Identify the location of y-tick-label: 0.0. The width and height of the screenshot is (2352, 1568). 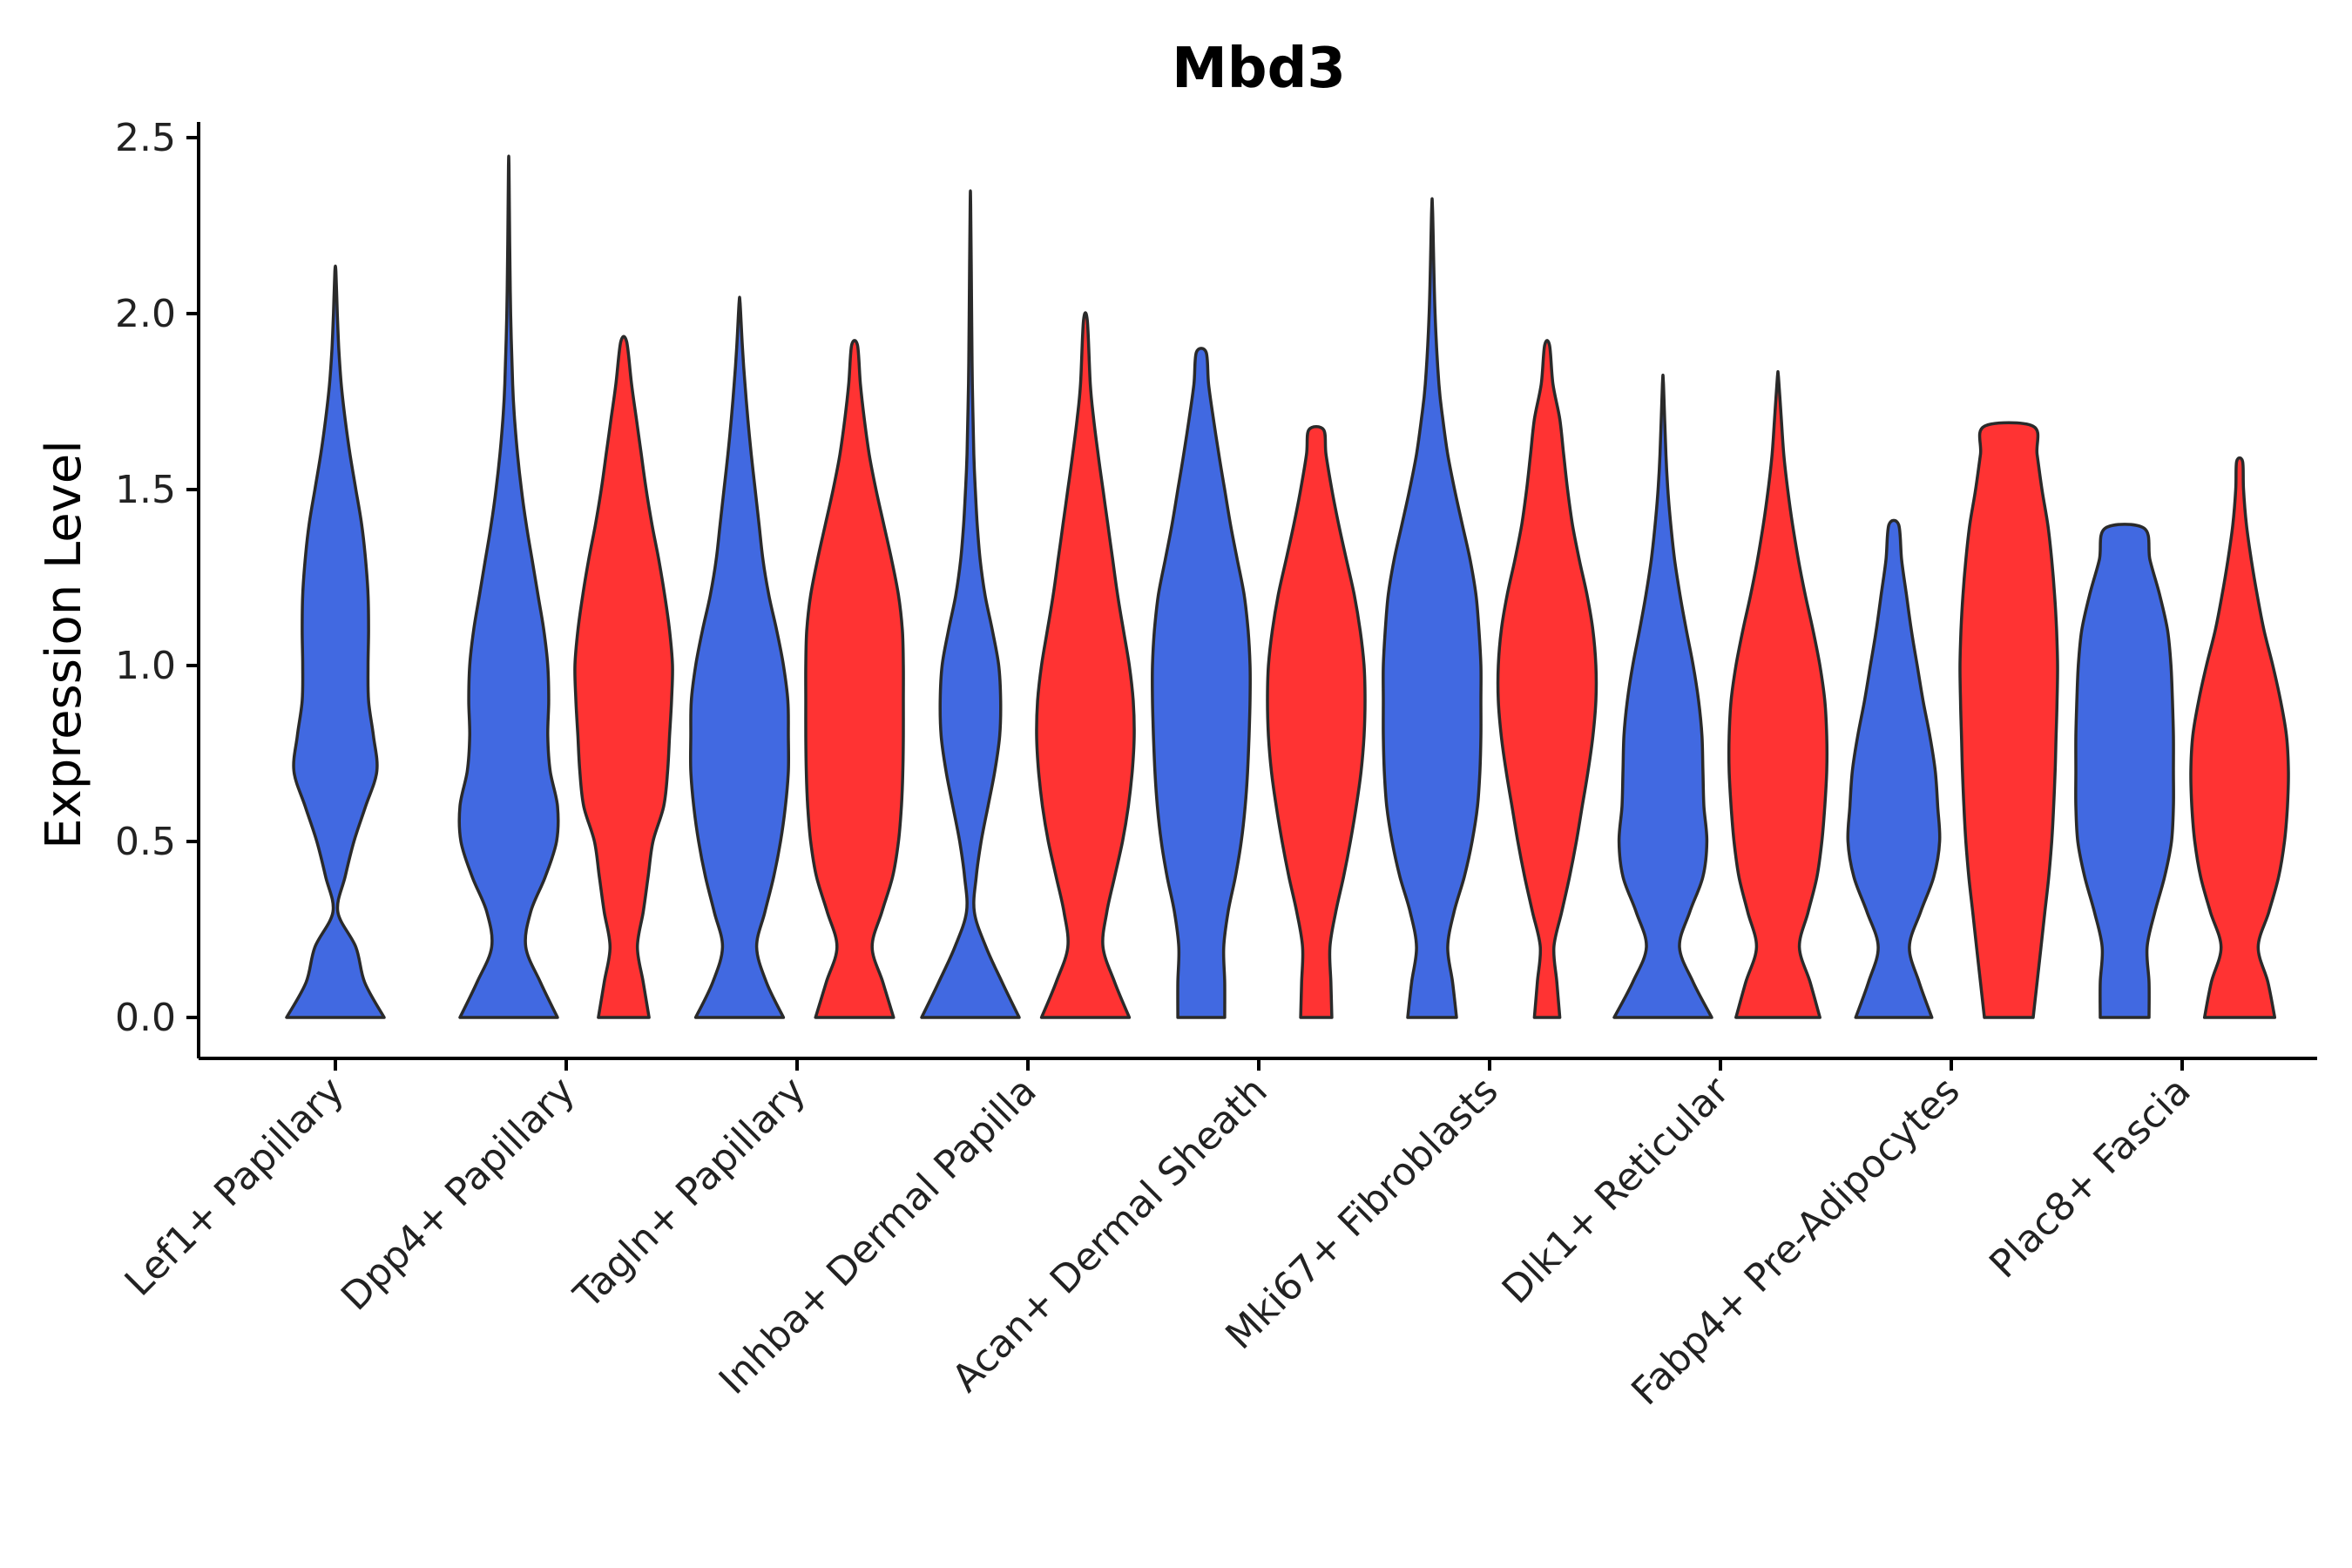
(145, 1018).